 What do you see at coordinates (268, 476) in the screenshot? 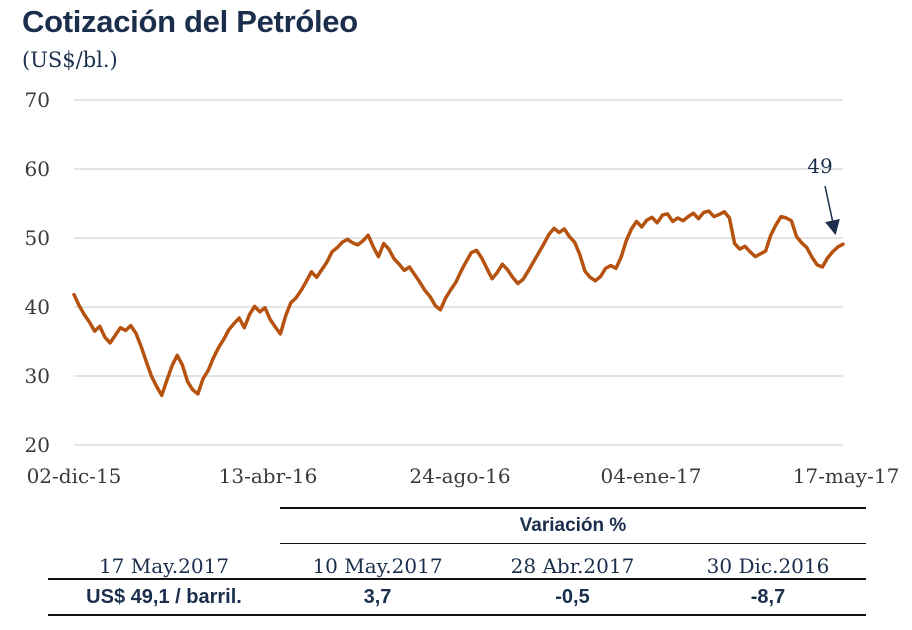
I see `x-tick-label: 13-abr-16` at bounding box center [268, 476].